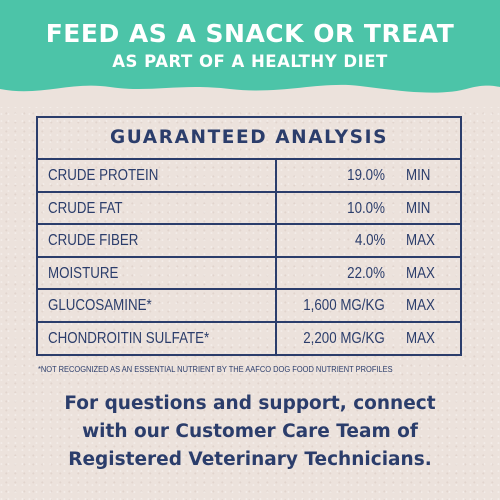 This screenshot has width=500, height=500. What do you see at coordinates (103, 175) in the screenshot?
I see `nutrient-name: CRUDE PROTEIN` at bounding box center [103, 175].